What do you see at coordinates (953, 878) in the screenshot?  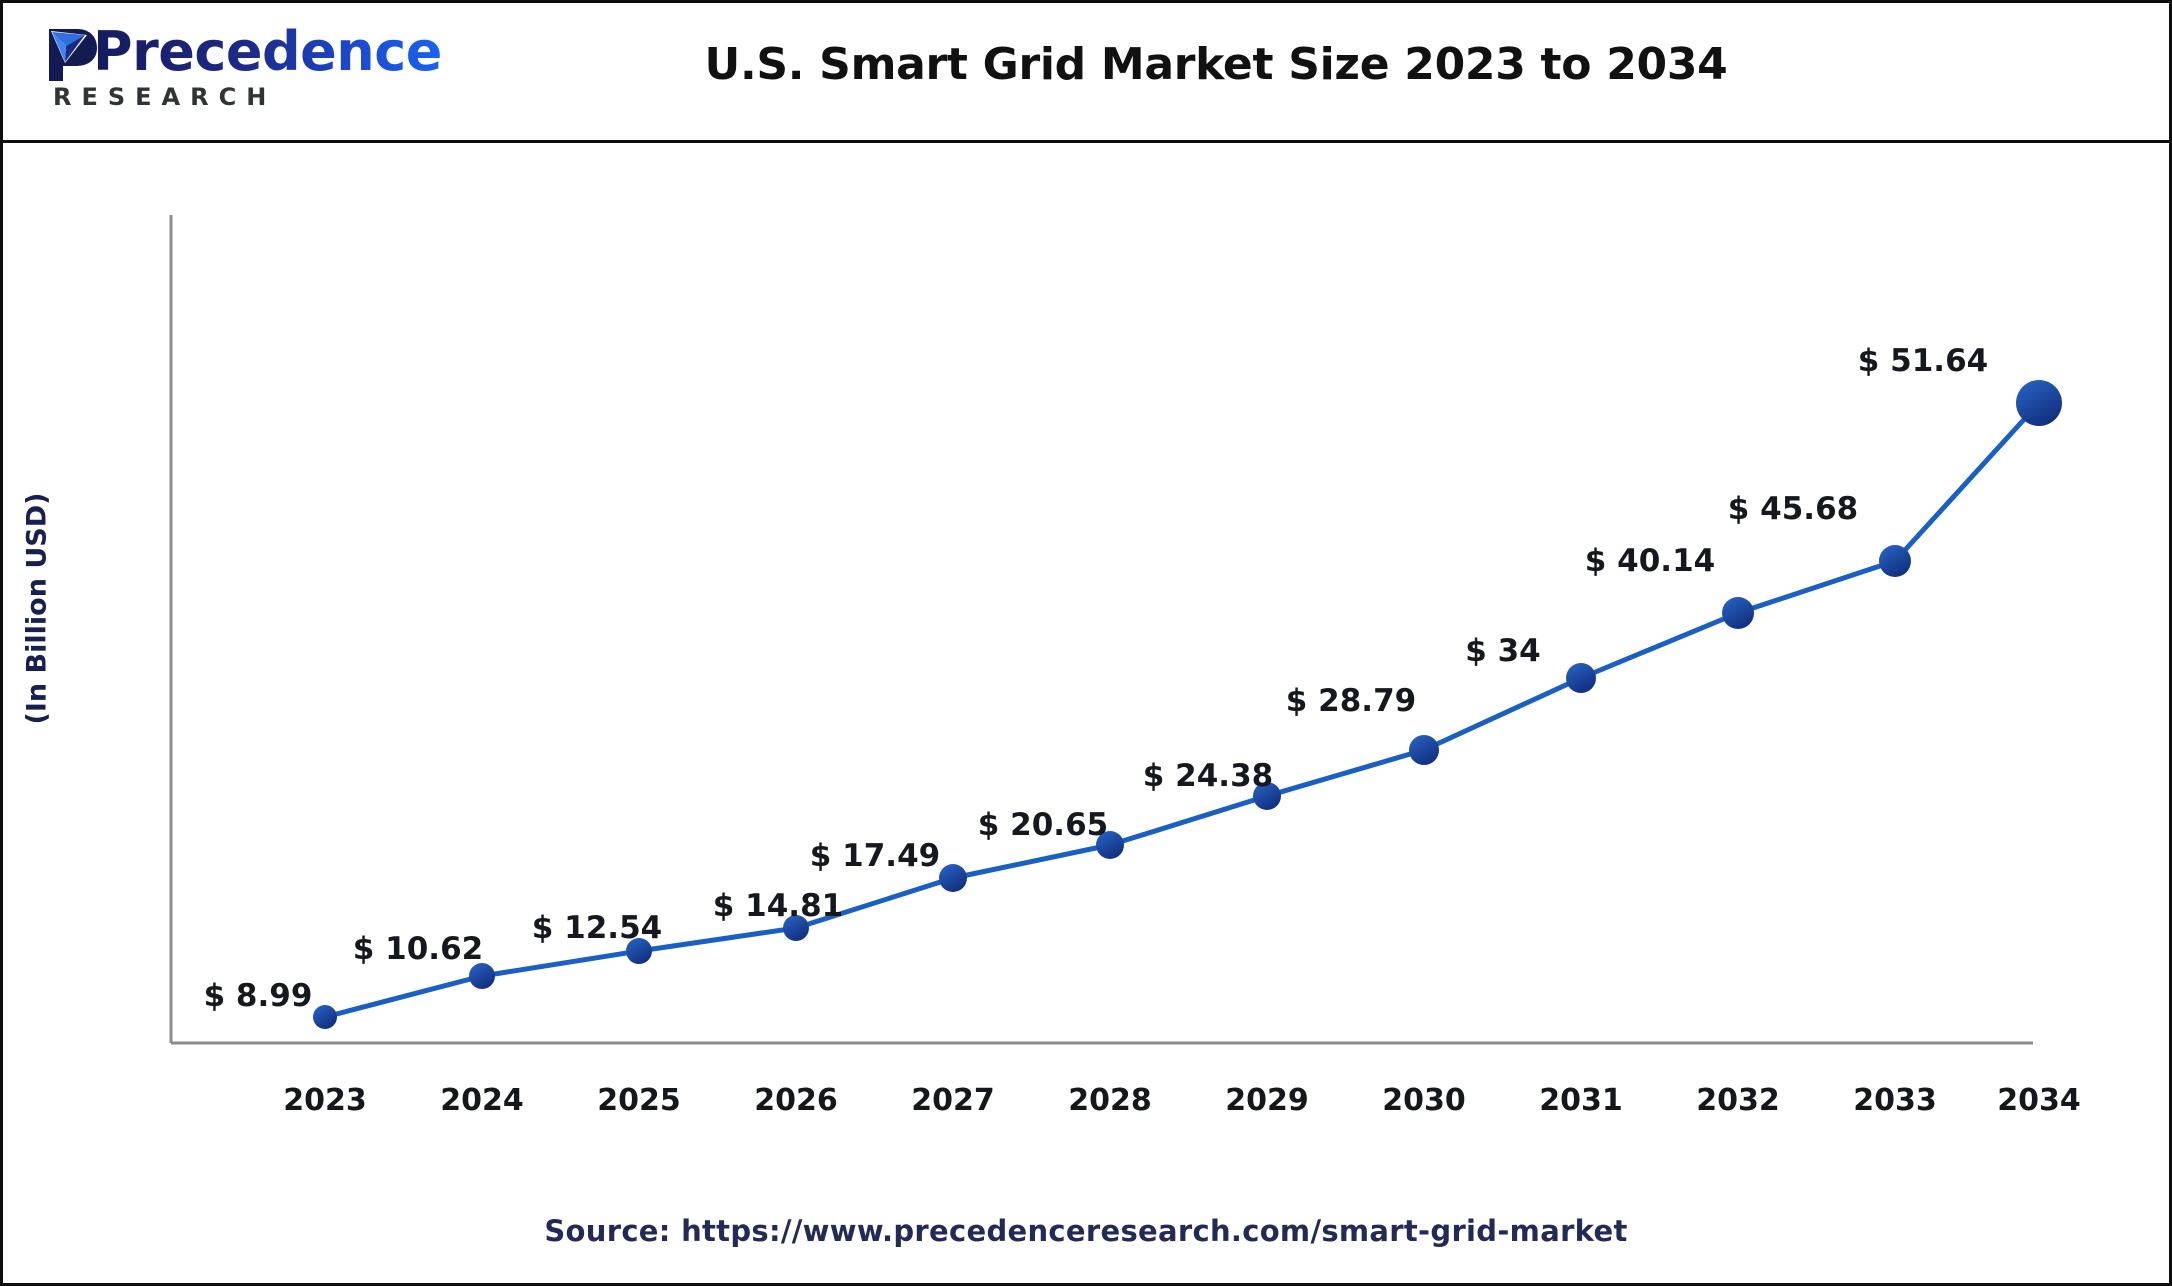 I see `data-point-2027` at bounding box center [953, 878].